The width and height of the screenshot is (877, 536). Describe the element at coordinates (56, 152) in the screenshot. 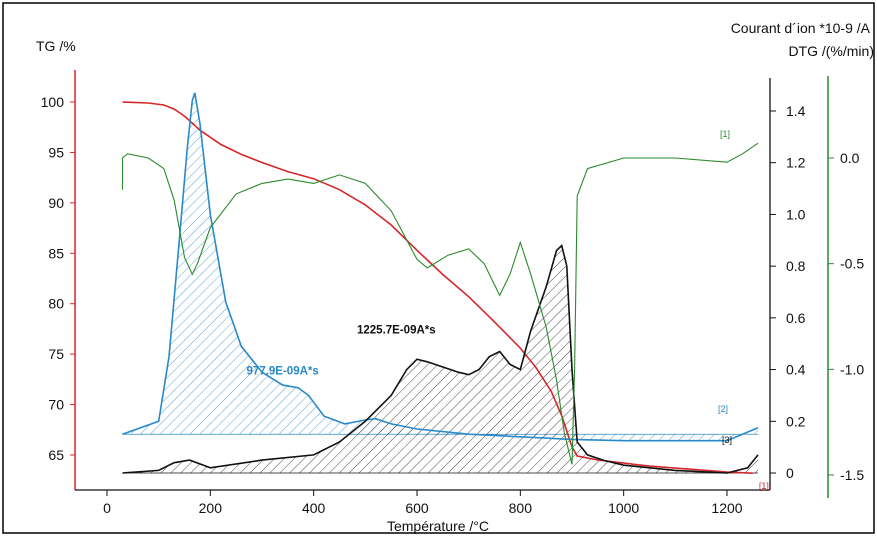

I see `tg-tick-label: 95` at that location.